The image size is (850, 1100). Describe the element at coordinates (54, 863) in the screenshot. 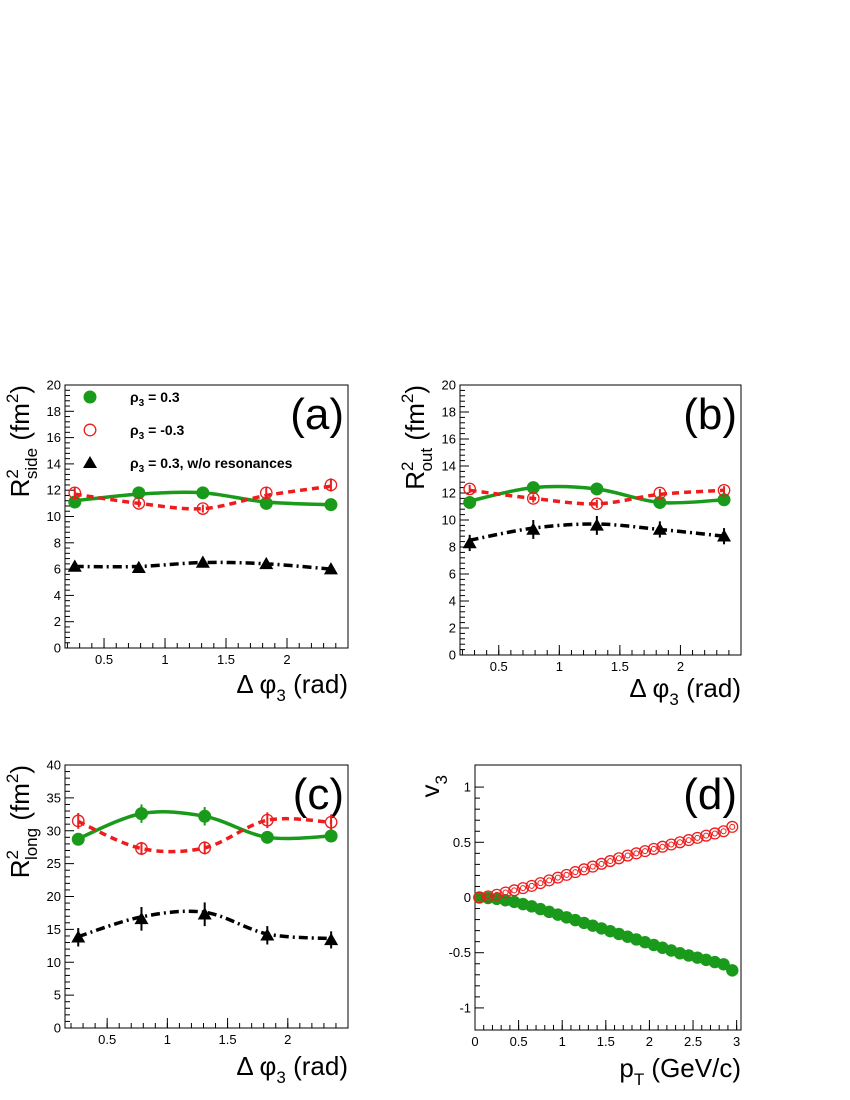

I see `y-tick-label: 25` at that location.